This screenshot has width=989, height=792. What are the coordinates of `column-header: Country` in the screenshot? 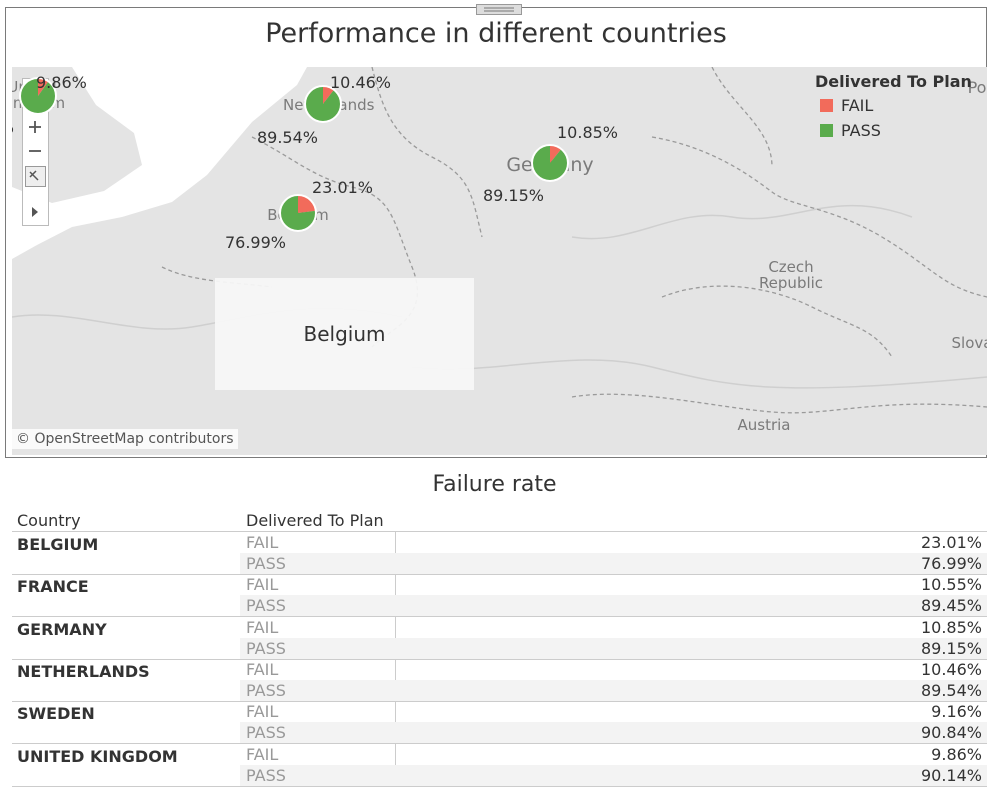 It's located at (49, 520).